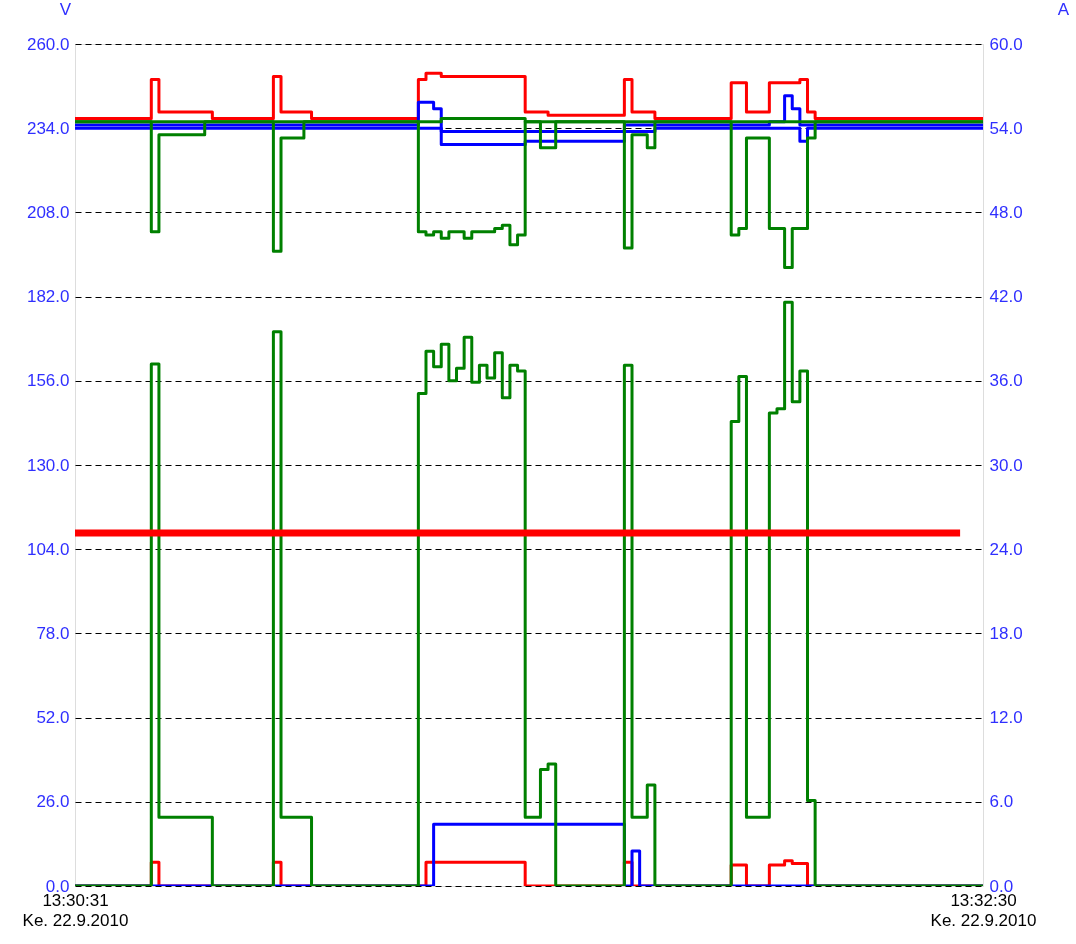 The image size is (1076, 944). I want to click on y2-tick-label: 12.0, so click(1006, 718).